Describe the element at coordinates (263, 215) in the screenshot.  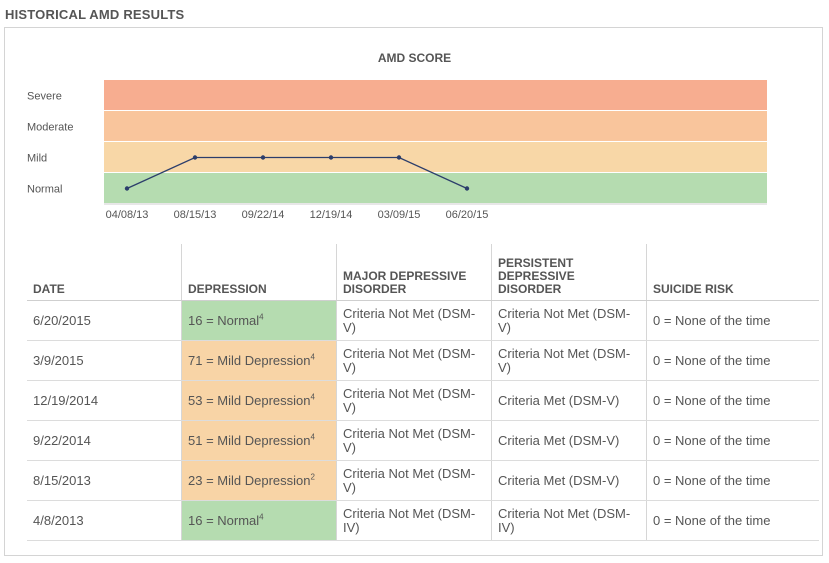
I see `x-tick-label: 09/22/14` at that location.